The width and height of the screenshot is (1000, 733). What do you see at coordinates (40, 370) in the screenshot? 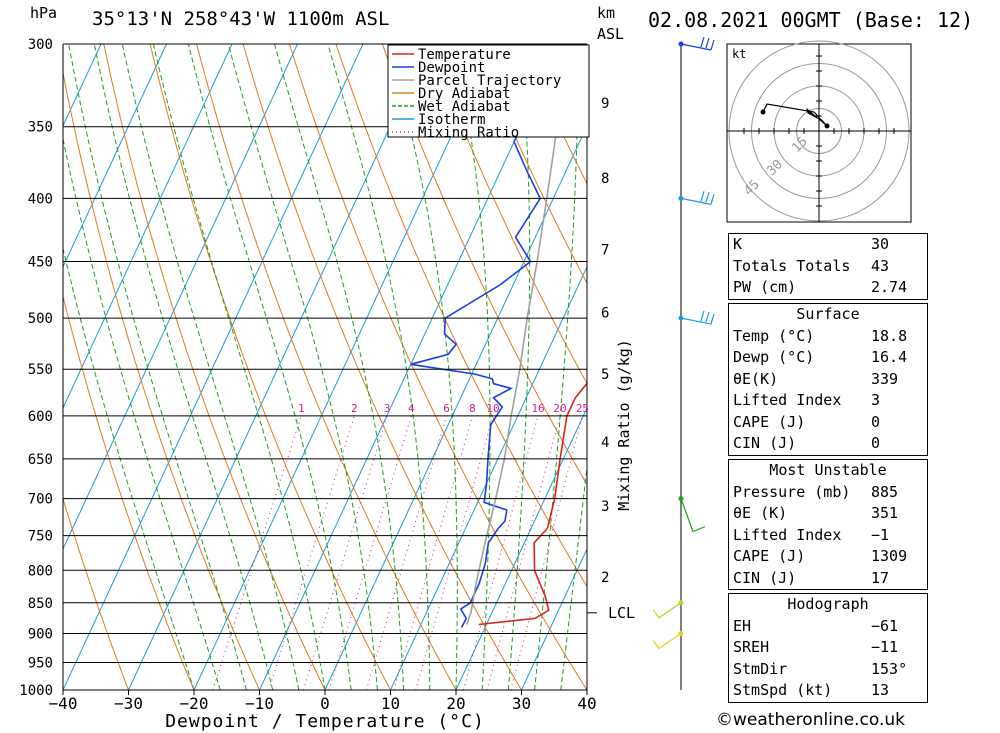
I see `pressure-label: 550` at bounding box center [40, 370].